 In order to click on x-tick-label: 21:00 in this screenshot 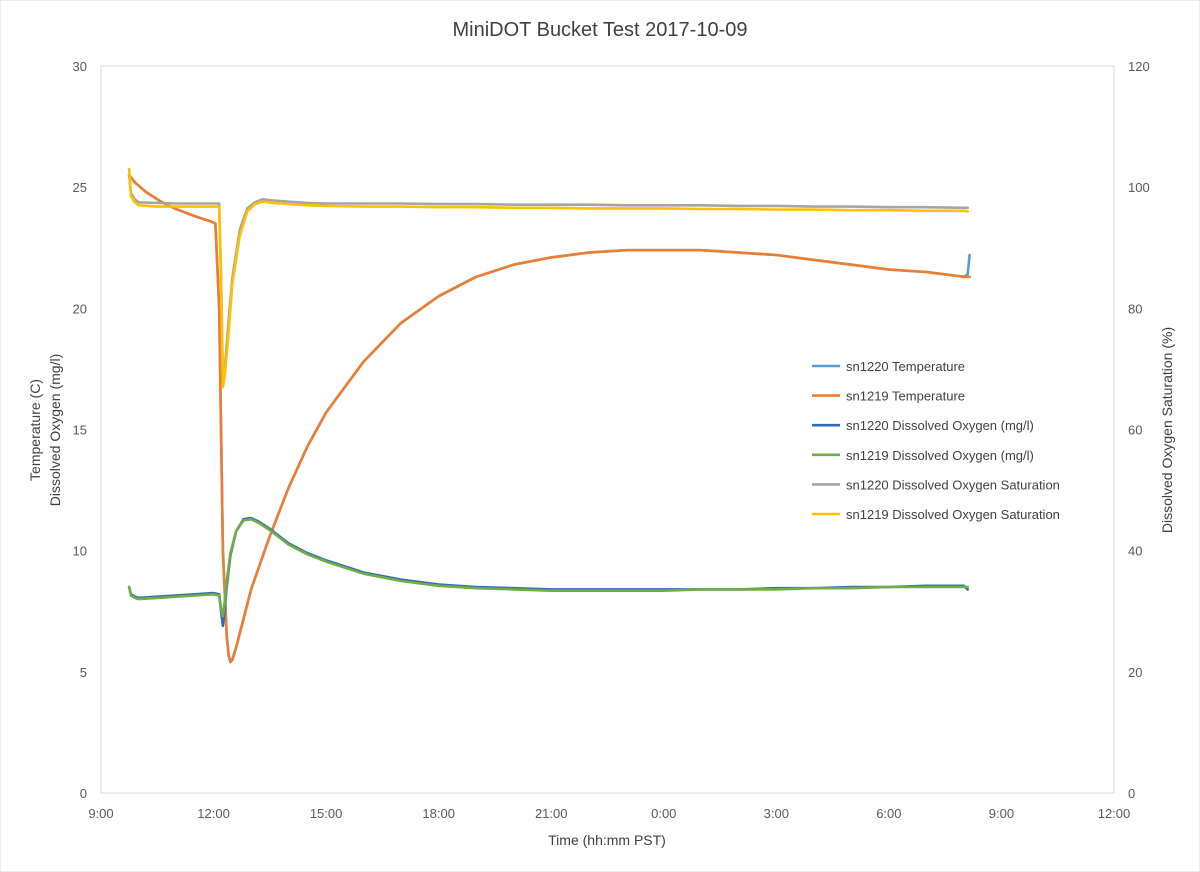, I will do `click(551, 813)`.